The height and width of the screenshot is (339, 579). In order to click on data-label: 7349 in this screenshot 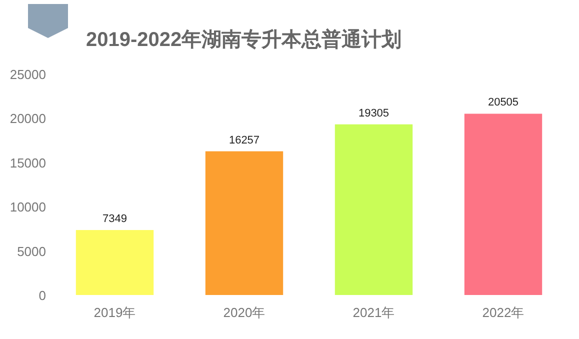, I will do `click(114, 219)`.